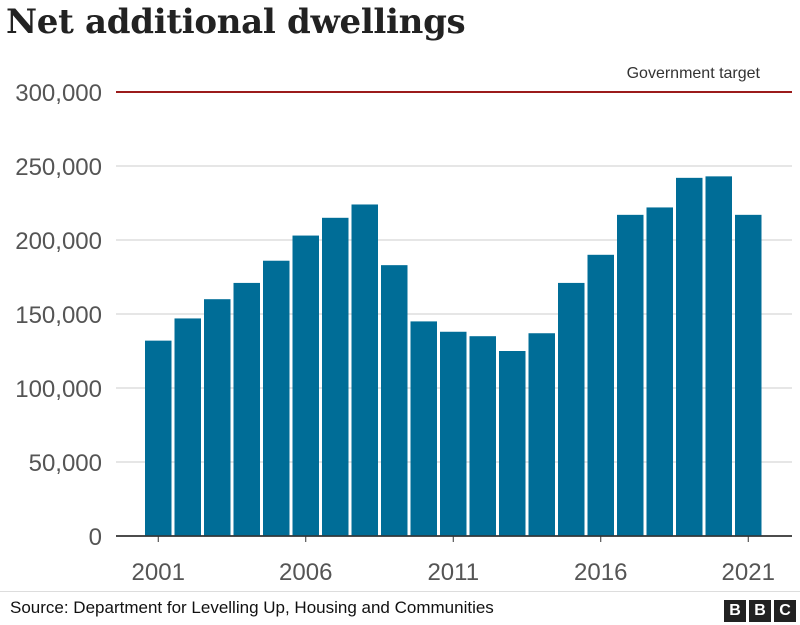 This screenshot has width=800, height=625. I want to click on x-tick-label: 2006, so click(305, 572).